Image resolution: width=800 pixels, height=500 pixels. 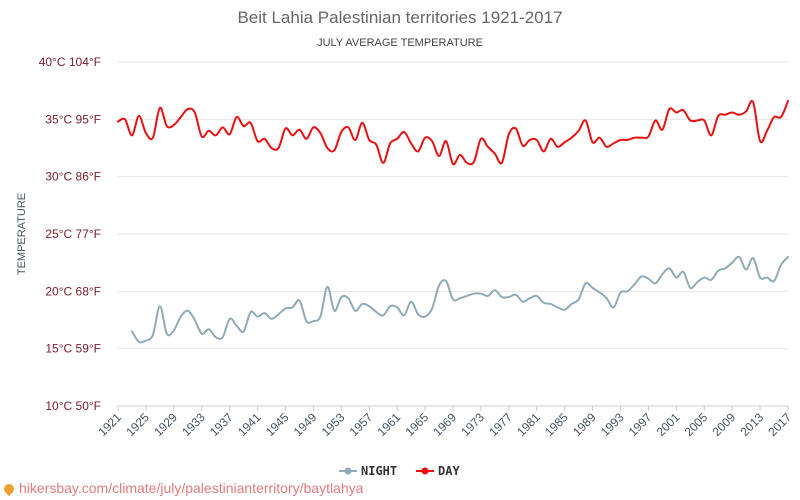 What do you see at coordinates (73, 291) in the screenshot?
I see `y-tick-label: 20°C 68°F` at bounding box center [73, 291].